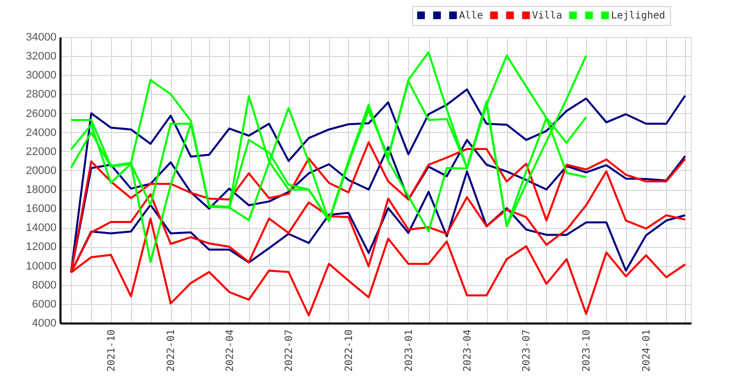 The image size is (750, 385). What do you see at coordinates (172, 351) in the screenshot?
I see `x-tick-label: 2022-01` at bounding box center [172, 351].